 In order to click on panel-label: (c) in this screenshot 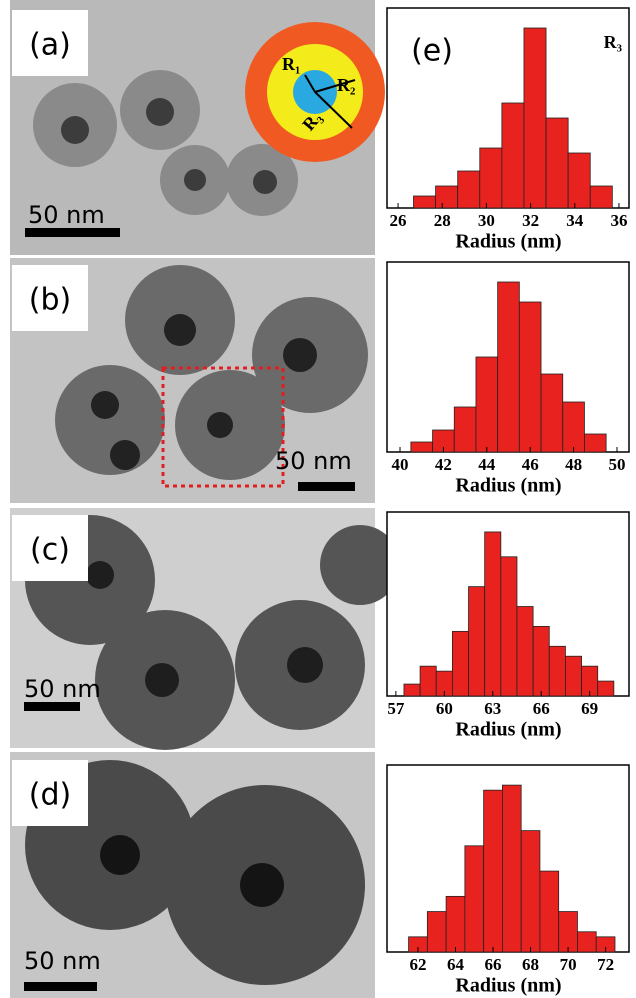, I will do `click(50, 550)`.